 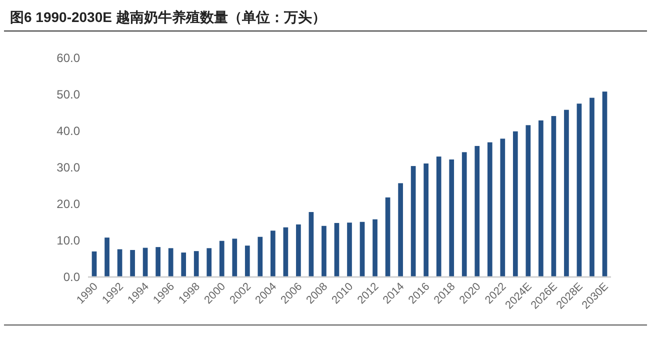 I want to click on y-tick-label: 50.0, so click(x=68, y=95).